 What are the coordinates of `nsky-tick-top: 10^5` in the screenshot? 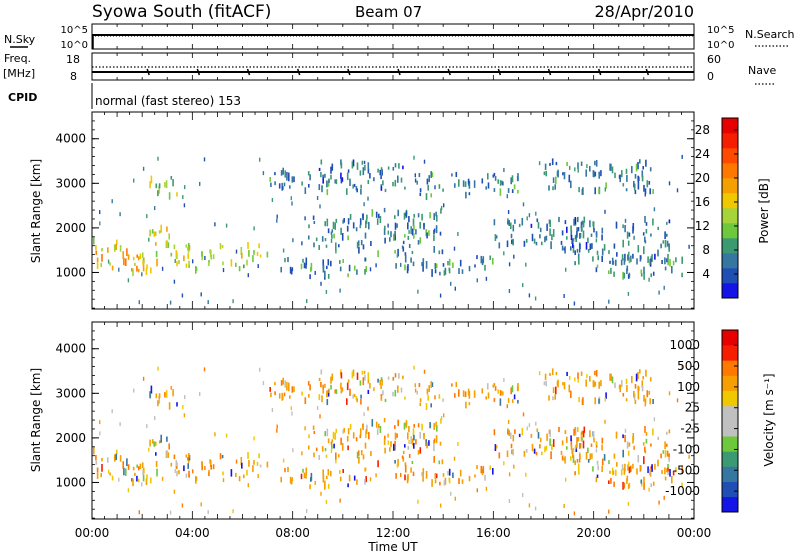 It's located at (74, 30).